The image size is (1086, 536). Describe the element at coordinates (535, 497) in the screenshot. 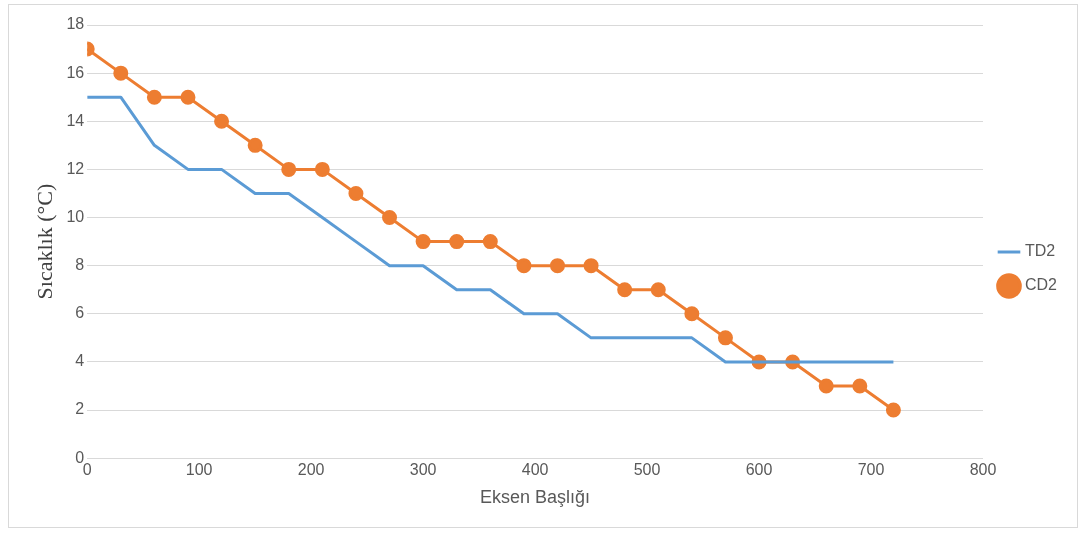

I see `x-axis-title: Eksen Başlığı` at that location.